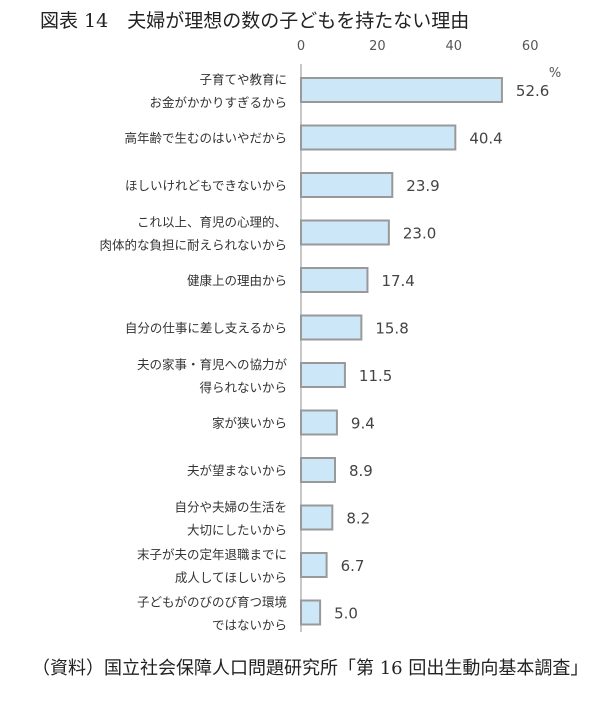  I want to click on category-label: 自分や夫婦の生活を, so click(230, 507).